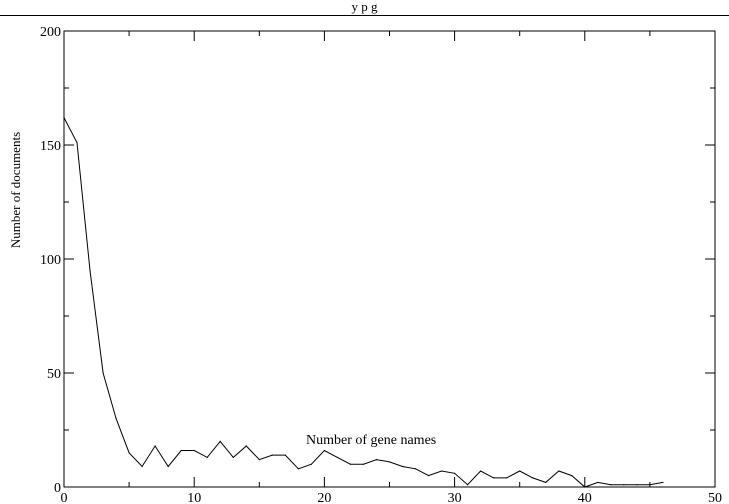  What do you see at coordinates (15, 190) in the screenshot?
I see `y-axis-label: Number of documents` at bounding box center [15, 190].